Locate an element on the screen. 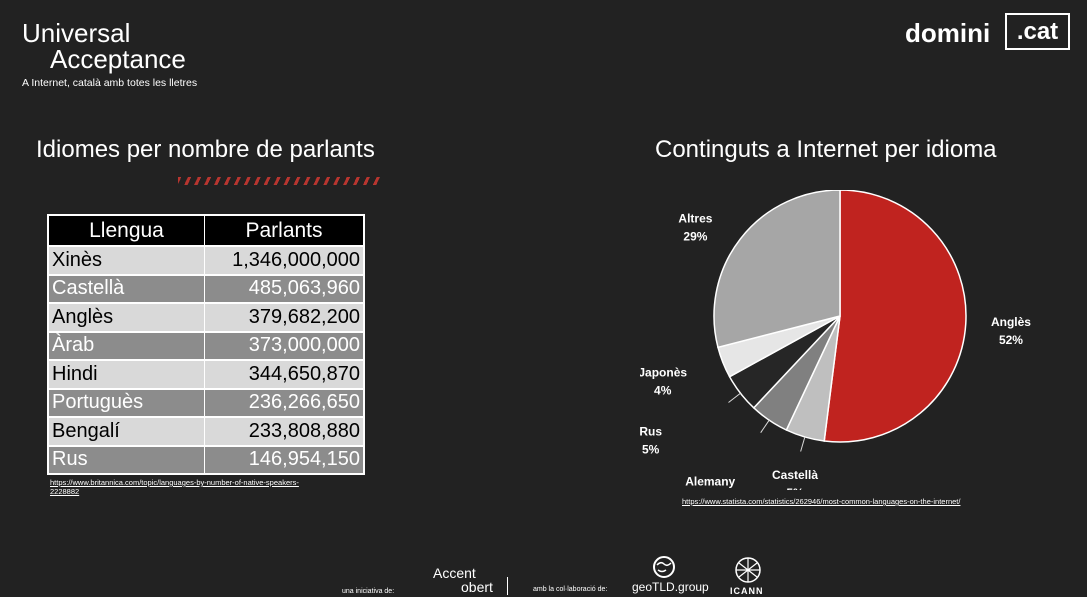 The height and width of the screenshot is (597, 1087). cell-speakers: 146,954,150 is located at coordinates (284, 459).